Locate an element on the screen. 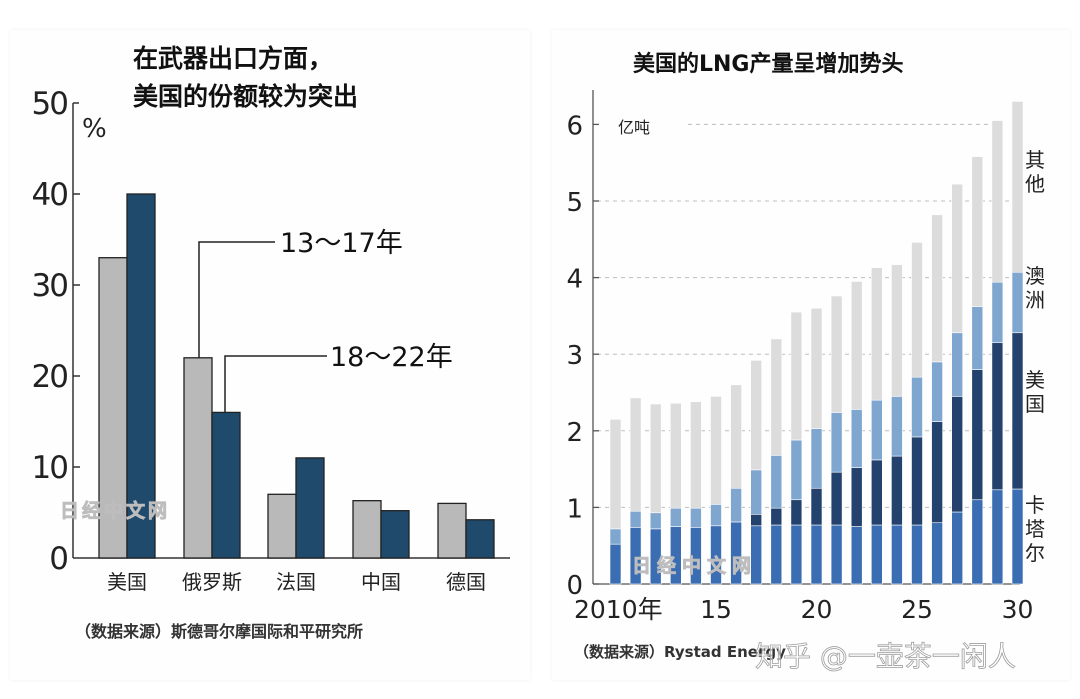  left-y-tick-label: 40 is located at coordinates (50, 195).